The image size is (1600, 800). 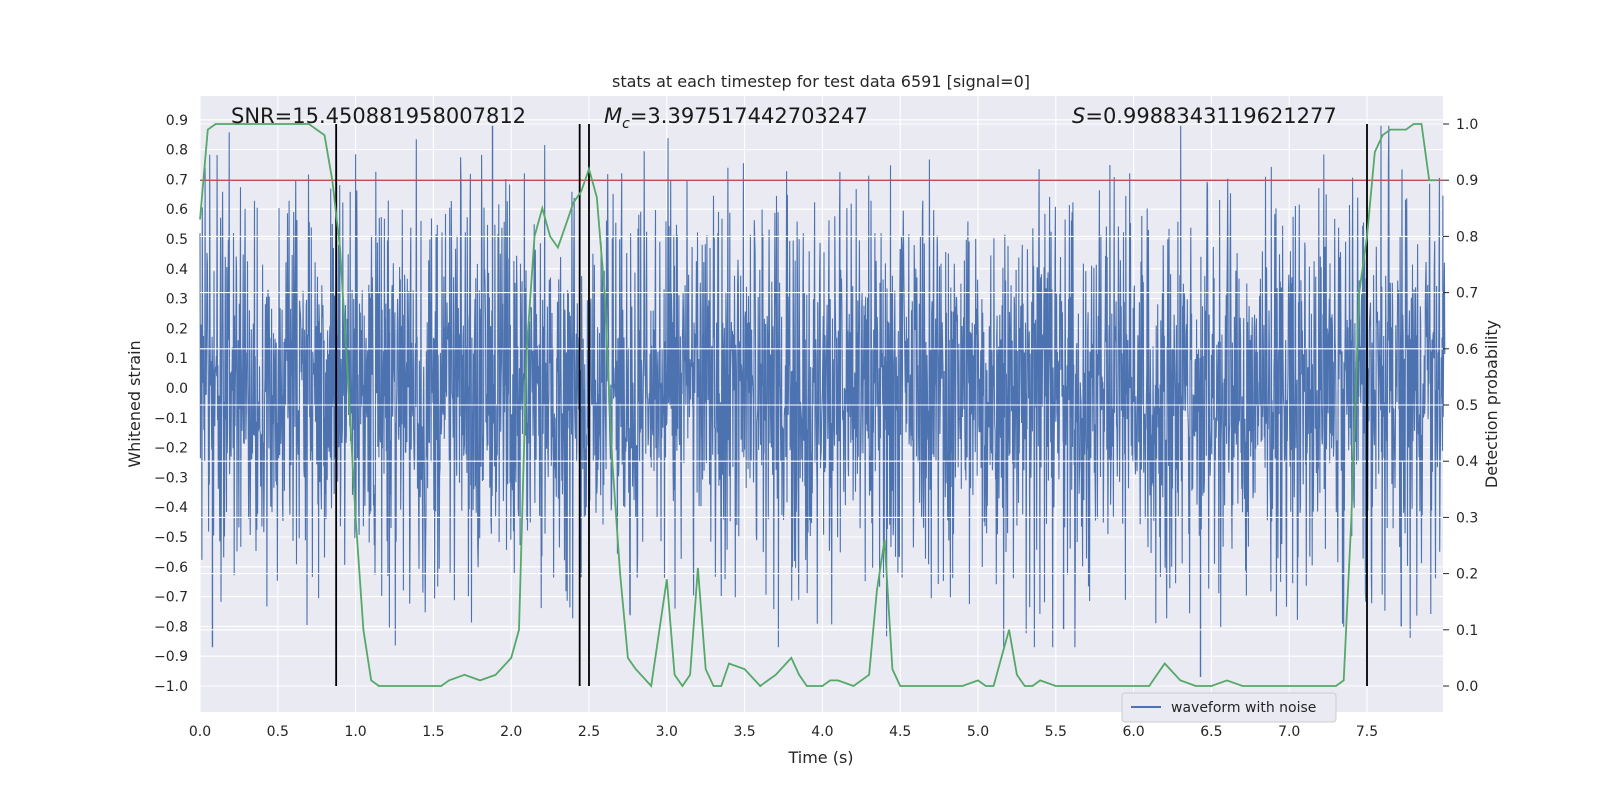 I want to click on y-tick-label-left: 0.5, so click(x=177, y=240).